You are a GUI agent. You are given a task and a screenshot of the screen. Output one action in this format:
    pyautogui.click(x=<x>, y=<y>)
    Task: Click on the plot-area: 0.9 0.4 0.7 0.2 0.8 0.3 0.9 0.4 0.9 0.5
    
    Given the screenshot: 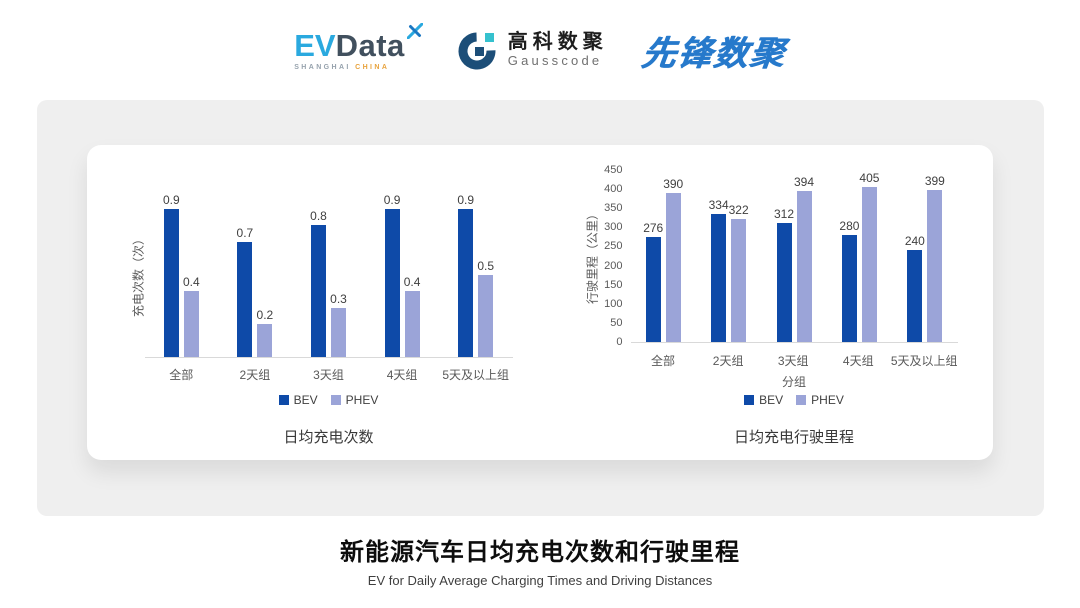 What is the action you would take?
    pyautogui.click(x=328, y=275)
    